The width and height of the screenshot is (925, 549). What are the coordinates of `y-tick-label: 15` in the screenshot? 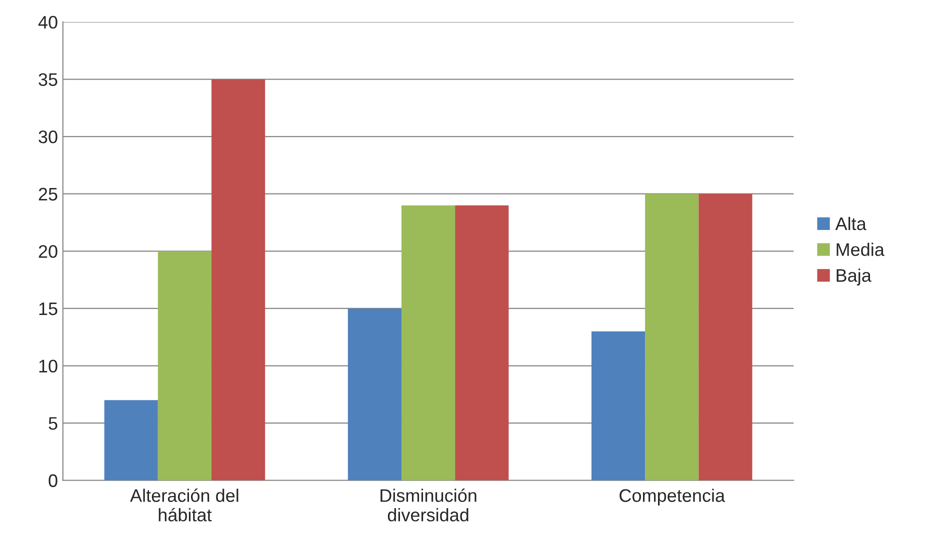 It's located at (48, 309).